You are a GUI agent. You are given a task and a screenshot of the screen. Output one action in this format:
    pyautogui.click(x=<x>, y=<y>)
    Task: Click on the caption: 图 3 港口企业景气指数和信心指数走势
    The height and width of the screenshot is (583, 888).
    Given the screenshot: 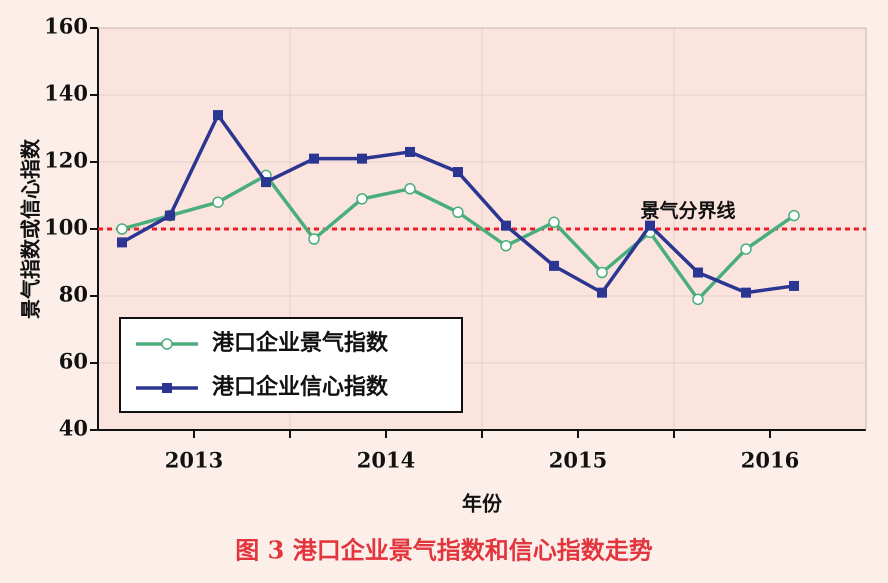 What is the action you would take?
    pyautogui.click(x=443, y=550)
    